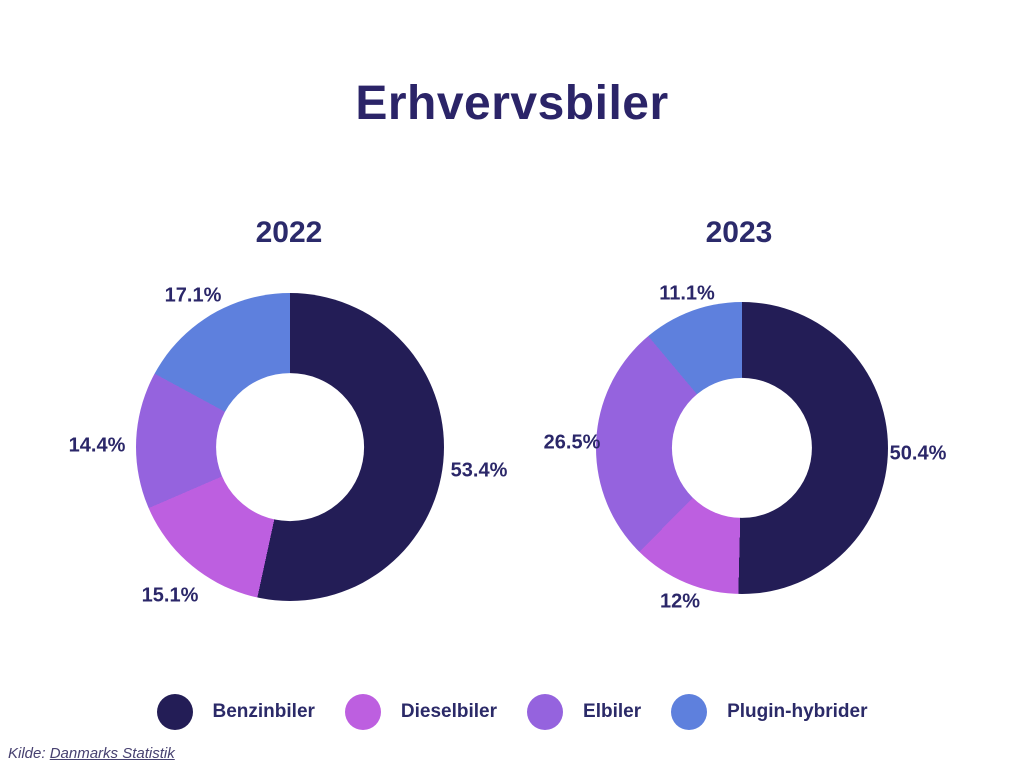  I want to click on chart-subtitle-2022: 2022, so click(289, 232).